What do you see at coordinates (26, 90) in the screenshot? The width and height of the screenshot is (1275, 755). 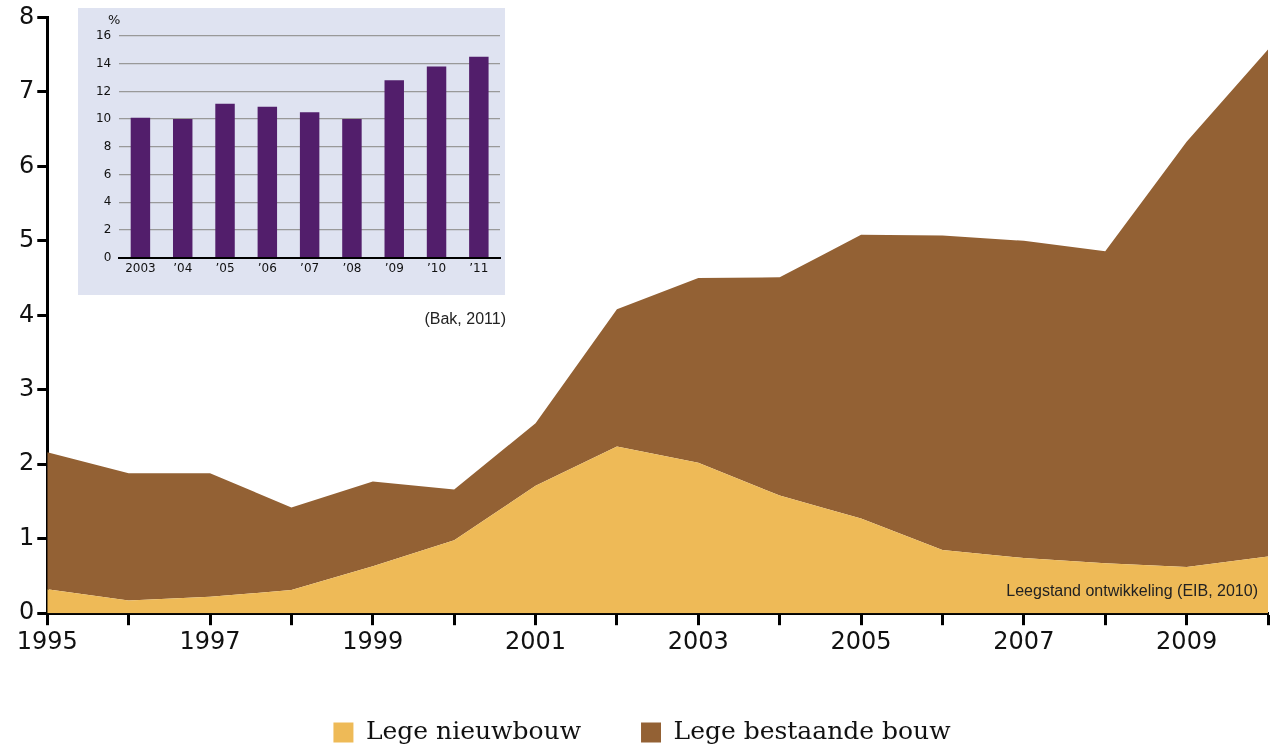 I see `y-tick-label: 7` at bounding box center [26, 90].